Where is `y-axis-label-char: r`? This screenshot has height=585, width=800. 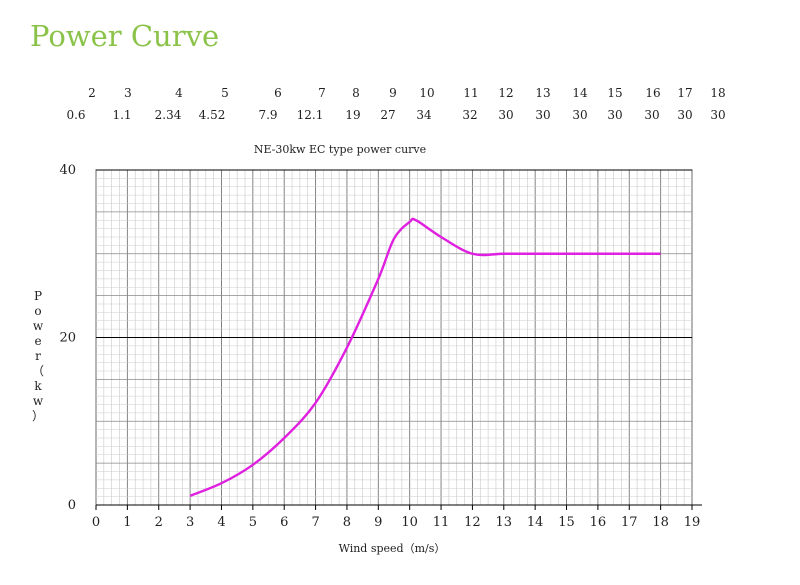
y-axis-label-char: r is located at coordinates (38, 356).